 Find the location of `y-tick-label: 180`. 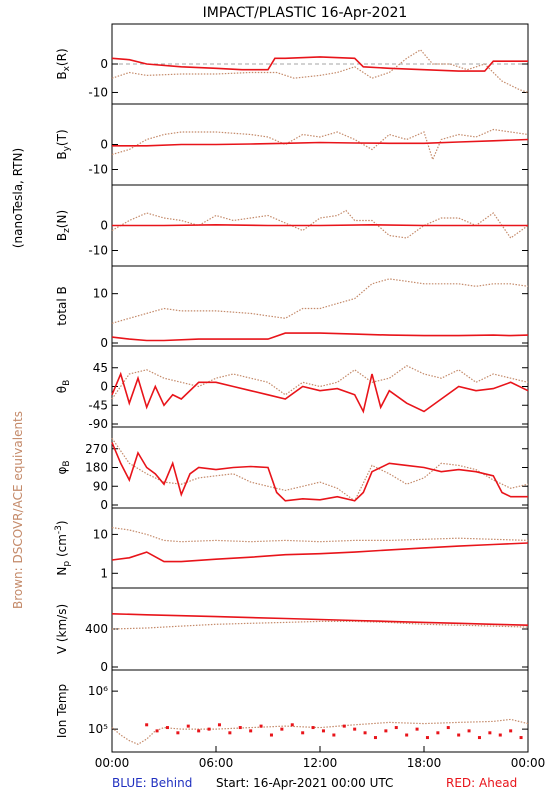

y-tick-label: 180 is located at coordinates (96, 468).